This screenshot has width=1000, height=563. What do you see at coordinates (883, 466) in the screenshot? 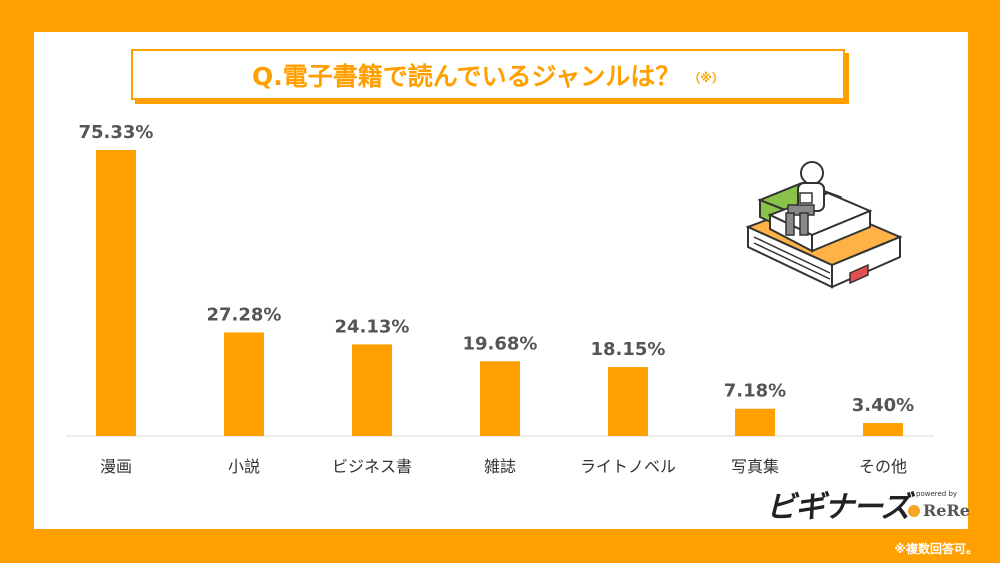
I see `category-label-6: その他` at bounding box center [883, 466].